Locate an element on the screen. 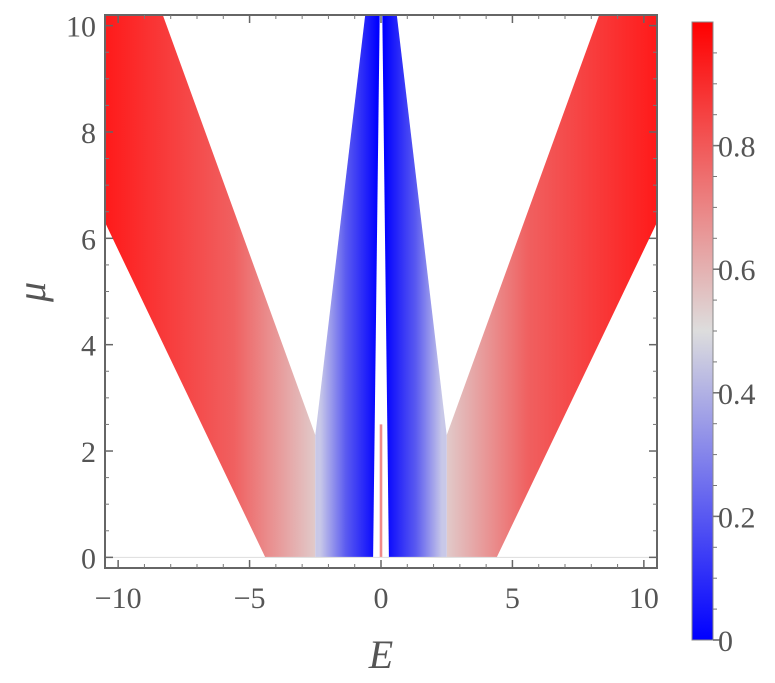 The image size is (775, 683). colorbar-tick-label: 0.6 is located at coordinates (737, 270).